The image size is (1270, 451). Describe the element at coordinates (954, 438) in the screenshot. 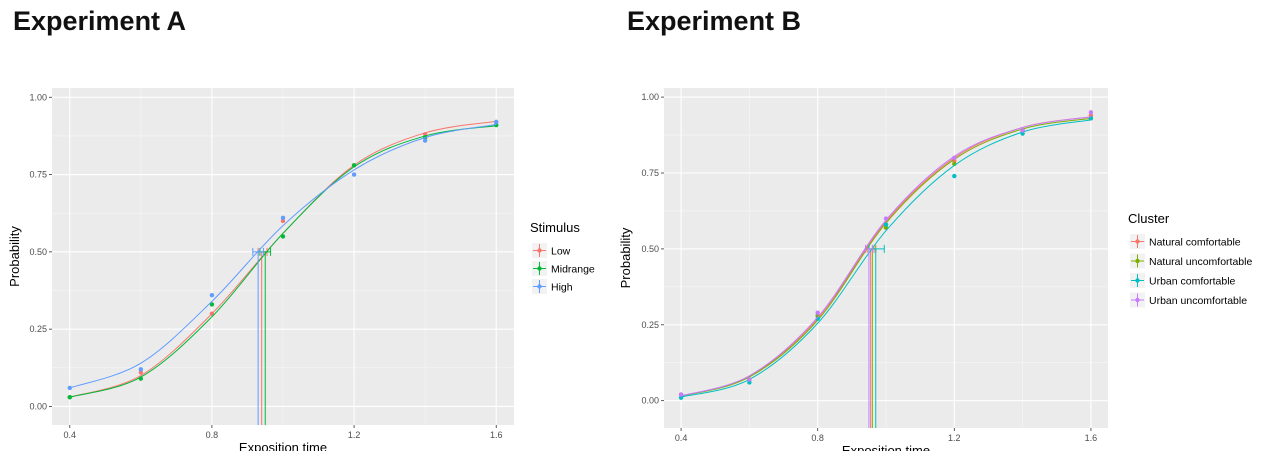

I see `chart-1-x-tick-label: 1.2` at that location.